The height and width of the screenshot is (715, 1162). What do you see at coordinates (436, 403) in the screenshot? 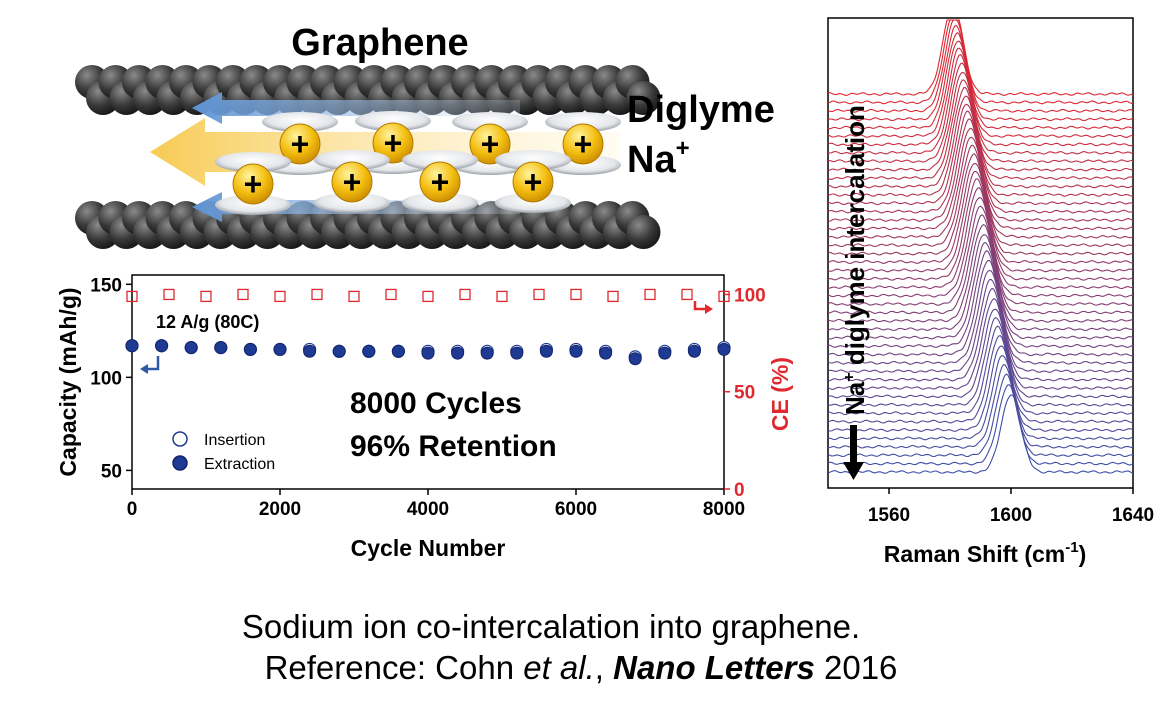
I see `annotation-cycles: 8000 Cycles` at bounding box center [436, 403].